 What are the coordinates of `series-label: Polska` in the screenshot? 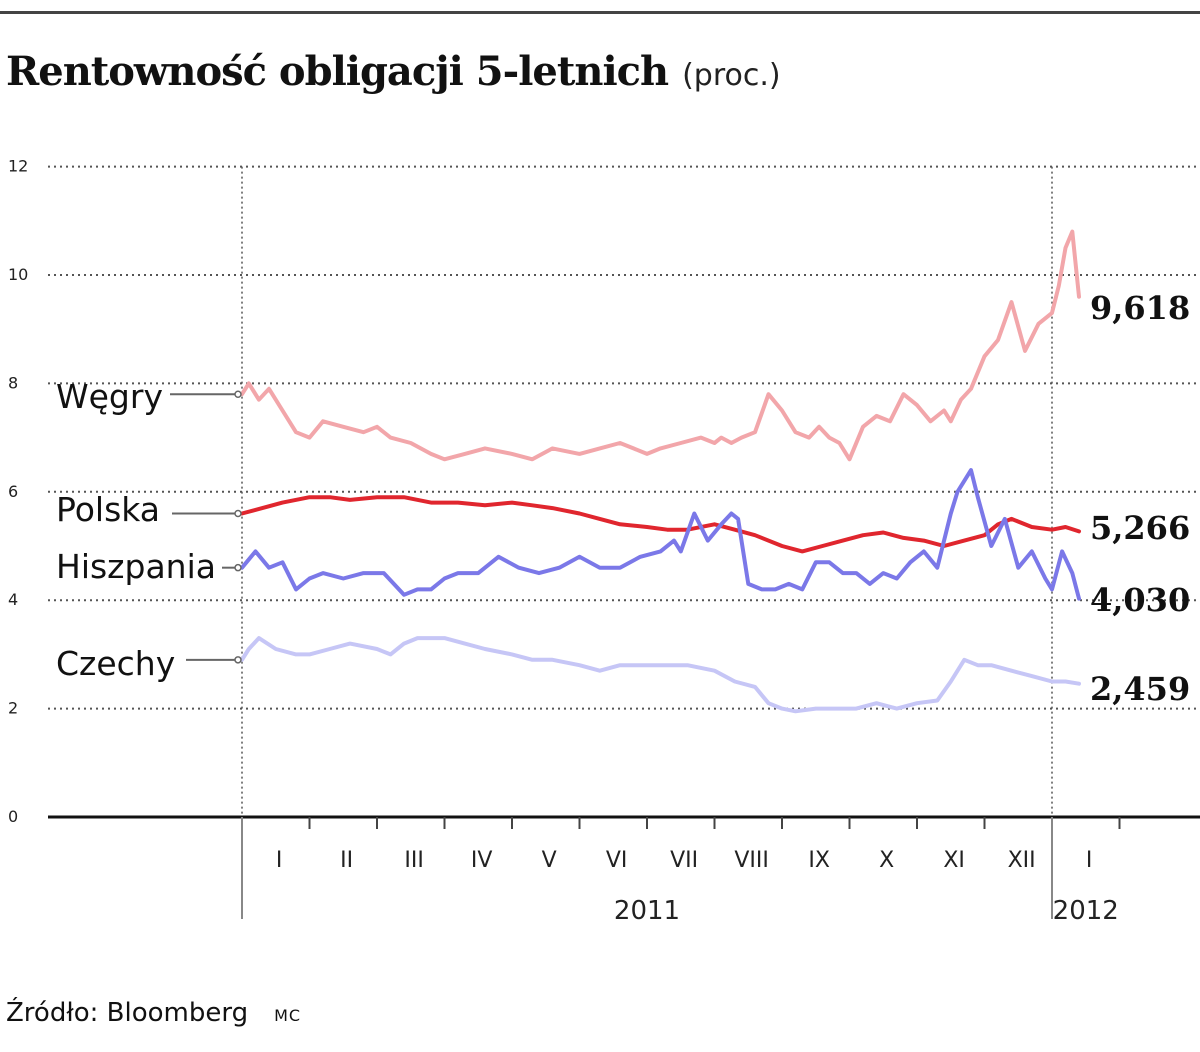 It's located at (108, 509).